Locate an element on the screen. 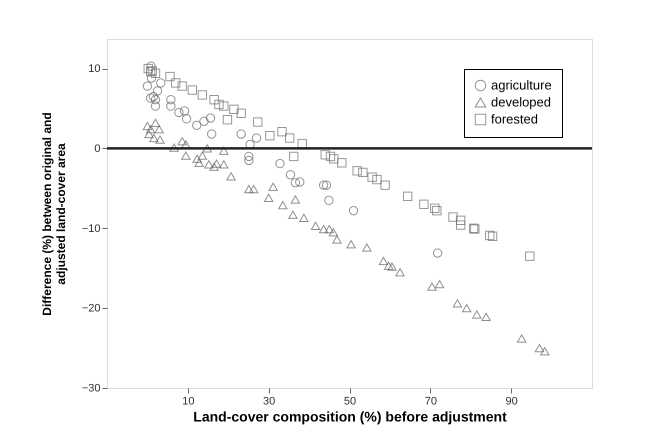 Image resolution: width=662 pixels, height=437 pixels. x-tick-label: 30 is located at coordinates (269, 402).